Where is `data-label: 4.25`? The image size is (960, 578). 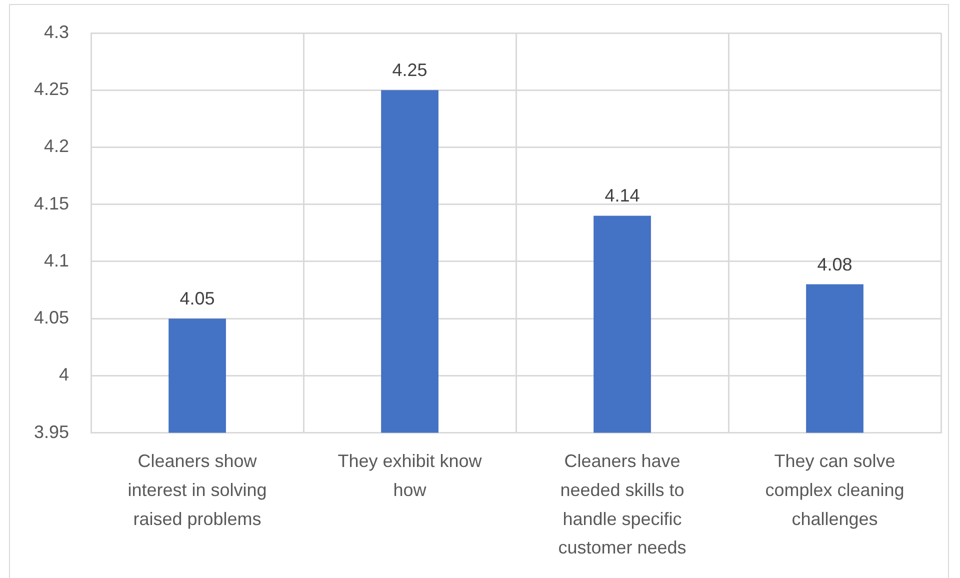 data-label: 4.25 is located at coordinates (410, 70).